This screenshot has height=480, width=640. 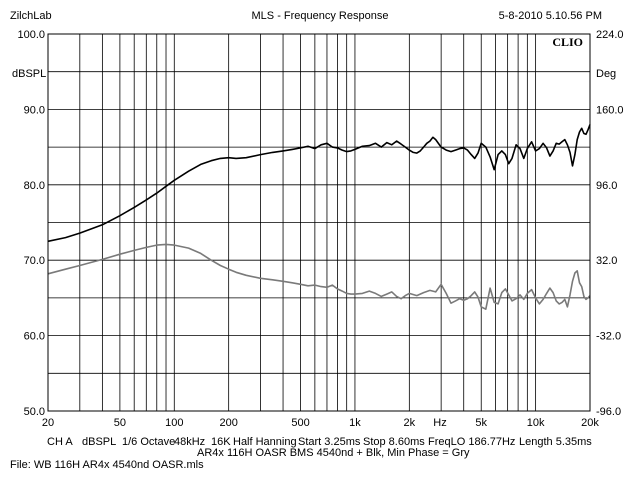 What do you see at coordinates (567, 42) in the screenshot?
I see `clio-logo: CLIO` at bounding box center [567, 42].